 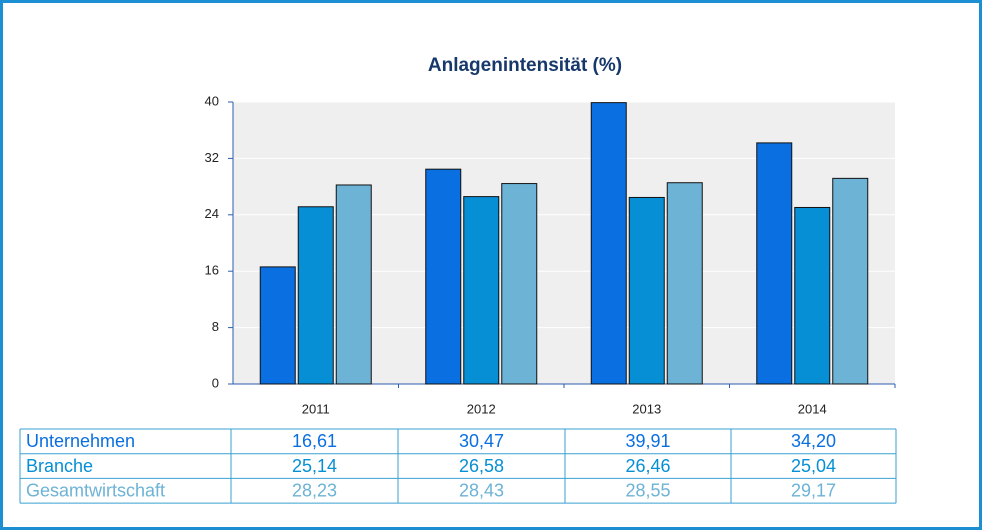 What do you see at coordinates (212, 100) in the screenshot?
I see `y-tick-label: 40` at bounding box center [212, 100].